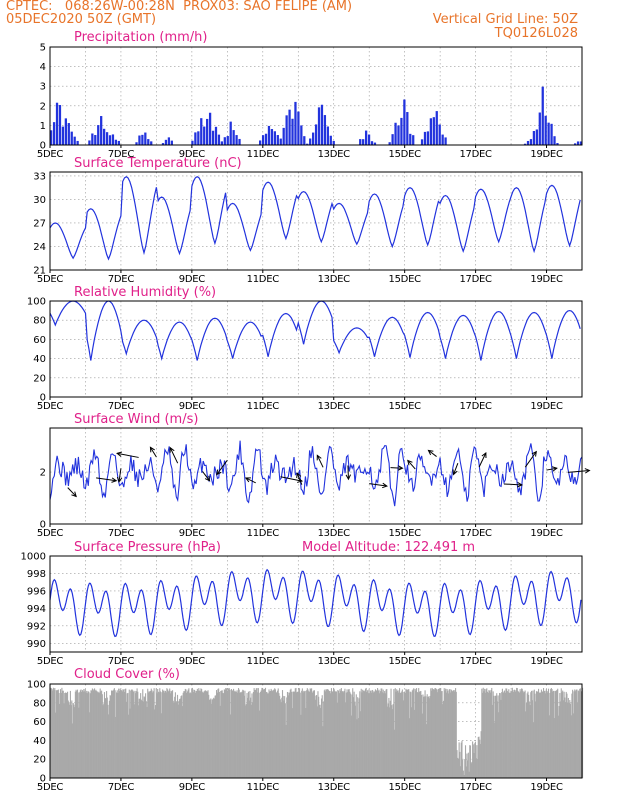 This screenshot has width=618, height=800. Describe the element at coordinates (36, 685) in the screenshot. I see `cloud-ytick: 100` at that location.